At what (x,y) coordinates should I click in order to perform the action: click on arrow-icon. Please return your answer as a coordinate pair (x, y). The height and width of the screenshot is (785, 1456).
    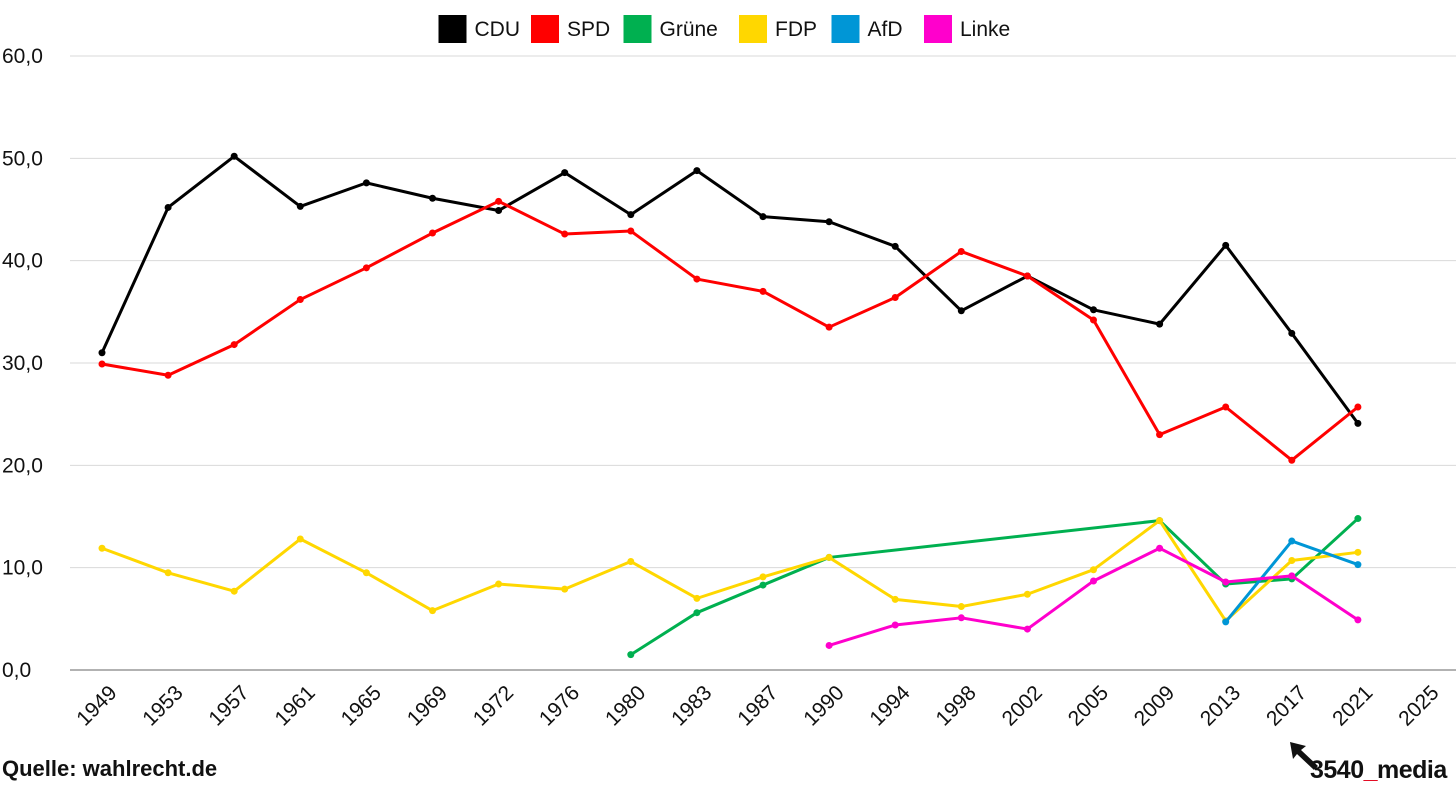
    Looking at the image, I should click on (1304, 756).